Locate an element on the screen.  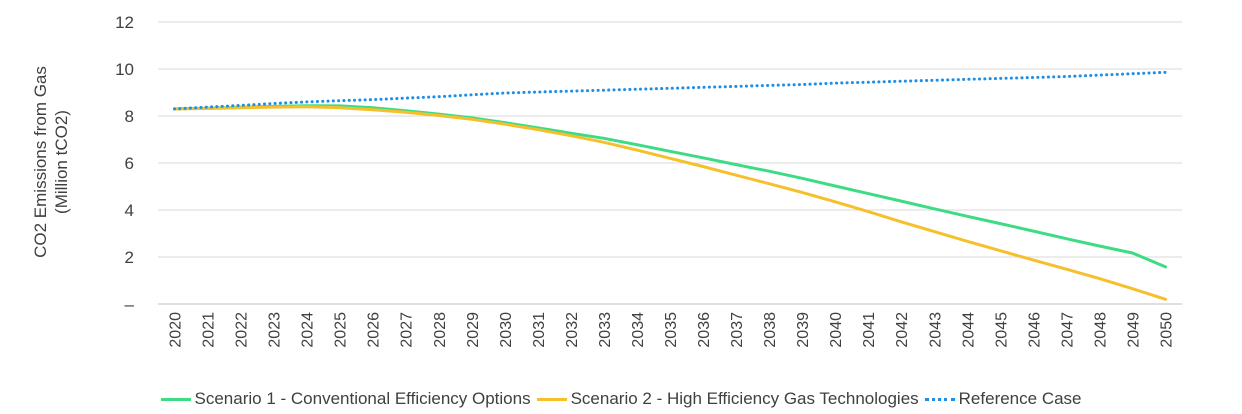
y-tick-label: 12 is located at coordinates (124, 22).